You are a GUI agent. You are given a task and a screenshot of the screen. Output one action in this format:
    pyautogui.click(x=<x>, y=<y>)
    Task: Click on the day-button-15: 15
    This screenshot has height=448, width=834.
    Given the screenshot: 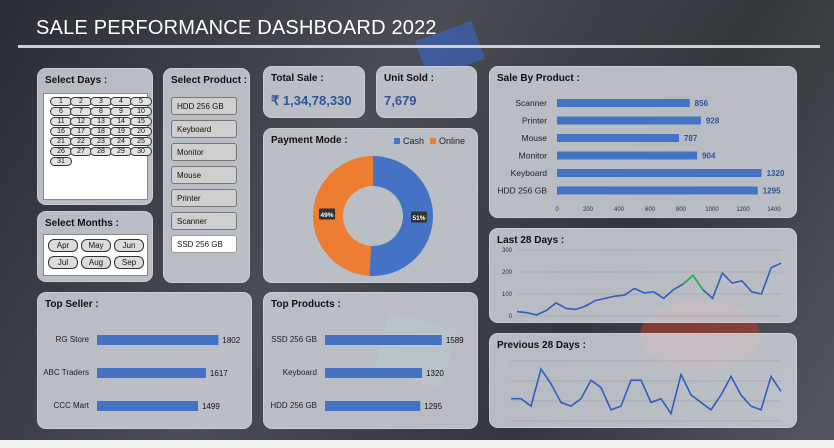 What is the action you would take?
    pyautogui.click(x=141, y=121)
    